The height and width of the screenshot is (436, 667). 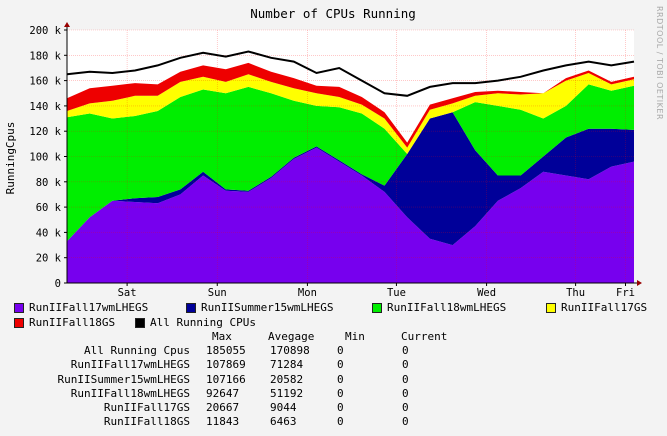 What do you see at coordinates (72, 322) in the screenshot?
I see `legend-label: RunIIFall18GS` at bounding box center [72, 322].